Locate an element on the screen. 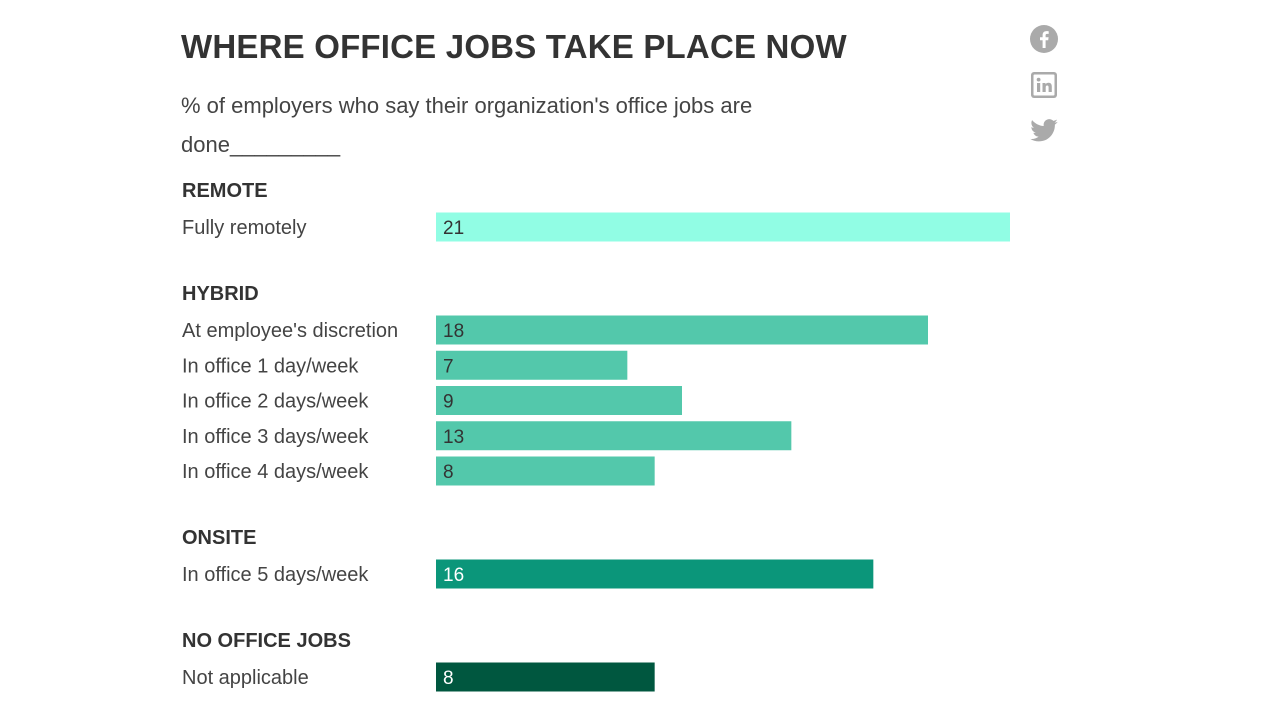 The height and width of the screenshot is (720, 1280). category-label: In office 5 days/week is located at coordinates (275, 575).